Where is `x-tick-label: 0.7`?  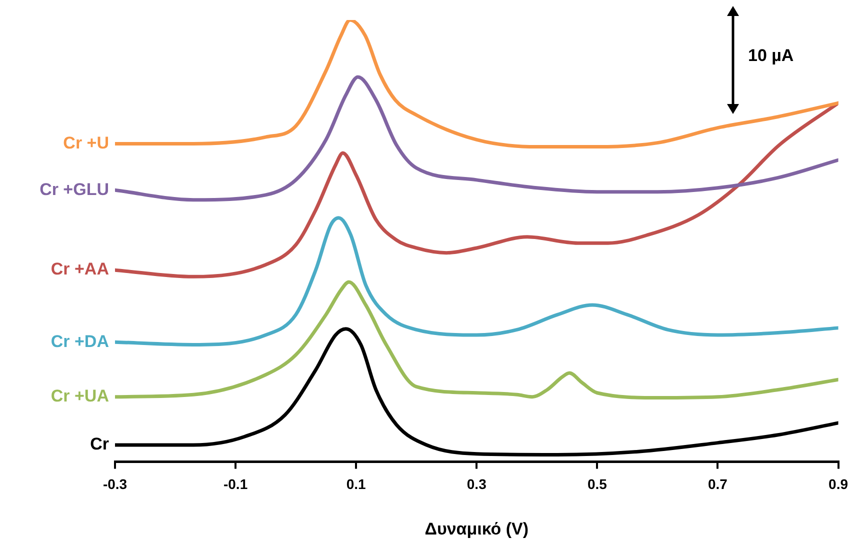
x-tick-label: 0.7 is located at coordinates (718, 484).